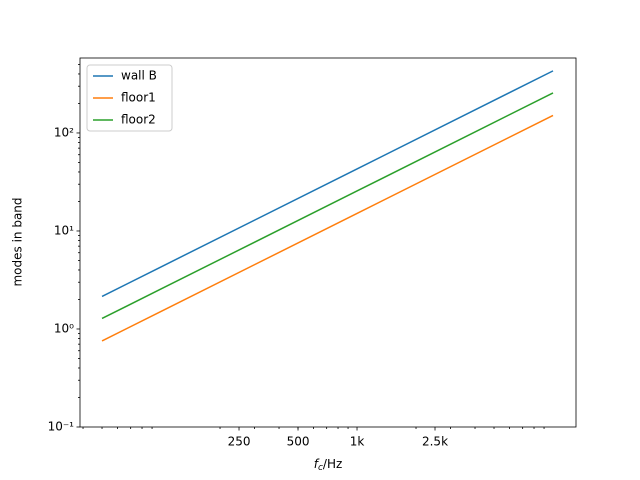 This screenshot has height=480, width=640. I want to click on legend: wall B floor1 floor2, so click(129, 98).